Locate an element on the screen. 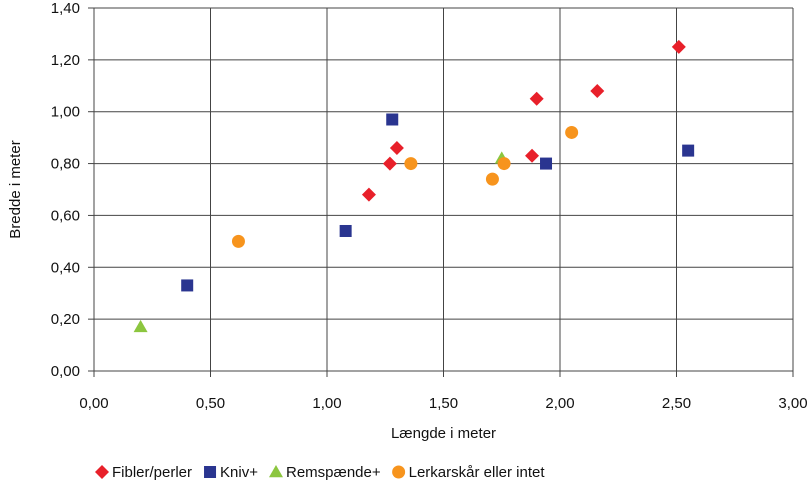  legend-label: Fibler/perler is located at coordinates (152, 472).